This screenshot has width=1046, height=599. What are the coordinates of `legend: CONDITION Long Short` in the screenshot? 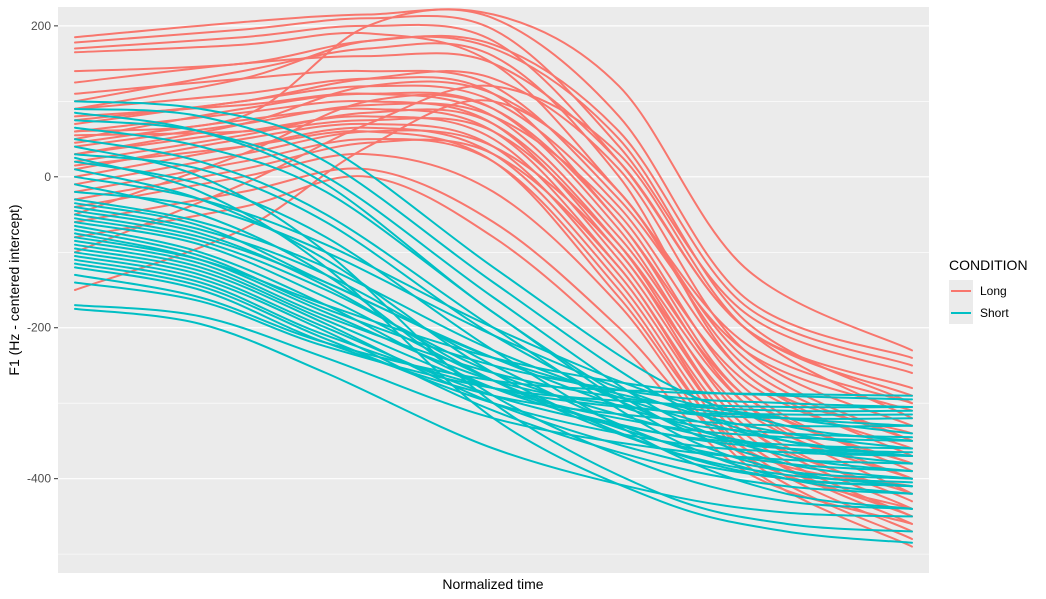 It's located at (988, 290).